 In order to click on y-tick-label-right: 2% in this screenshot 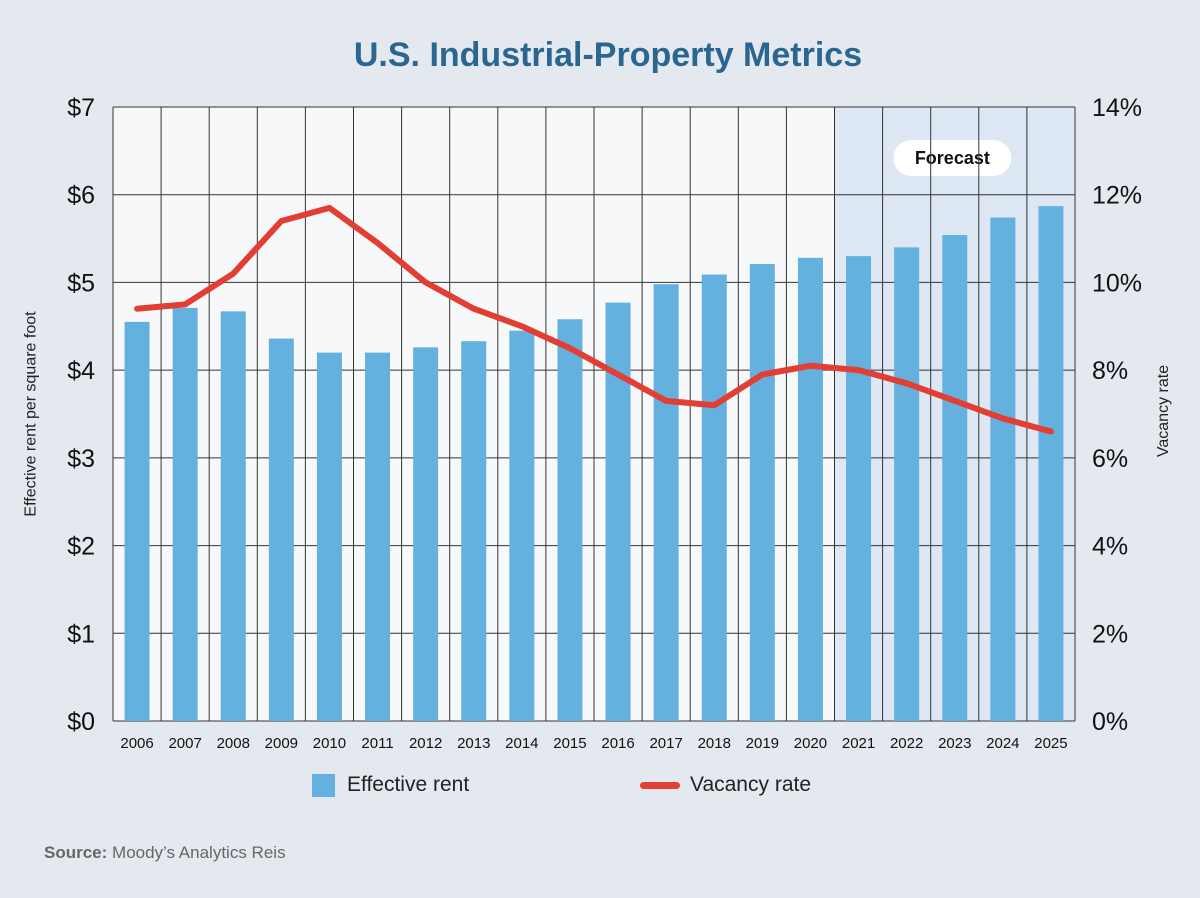, I will do `click(1110, 634)`.